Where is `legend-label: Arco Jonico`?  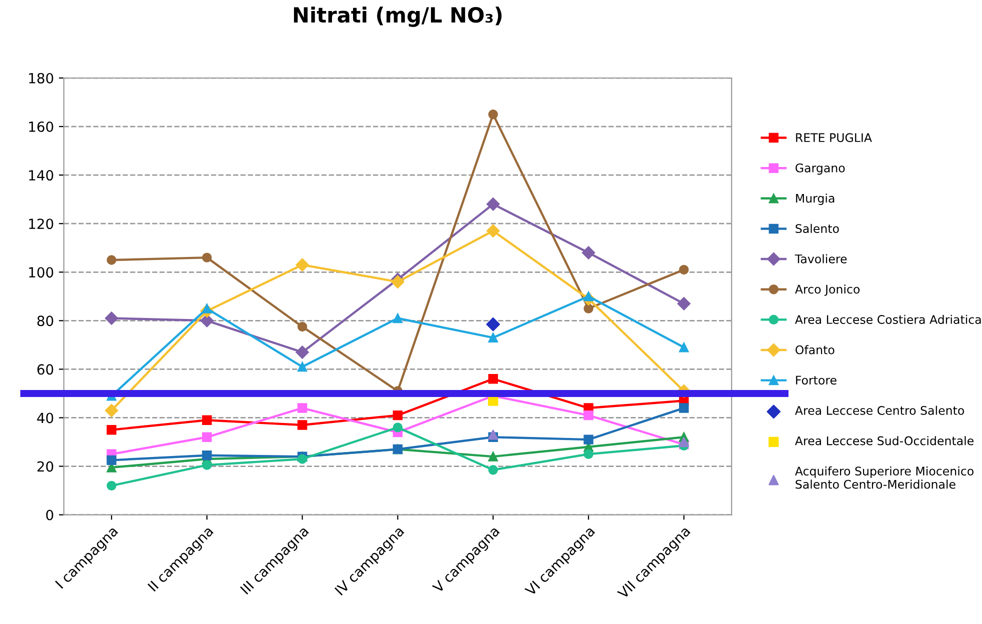 legend-label: Arco Jonico is located at coordinates (827, 290).